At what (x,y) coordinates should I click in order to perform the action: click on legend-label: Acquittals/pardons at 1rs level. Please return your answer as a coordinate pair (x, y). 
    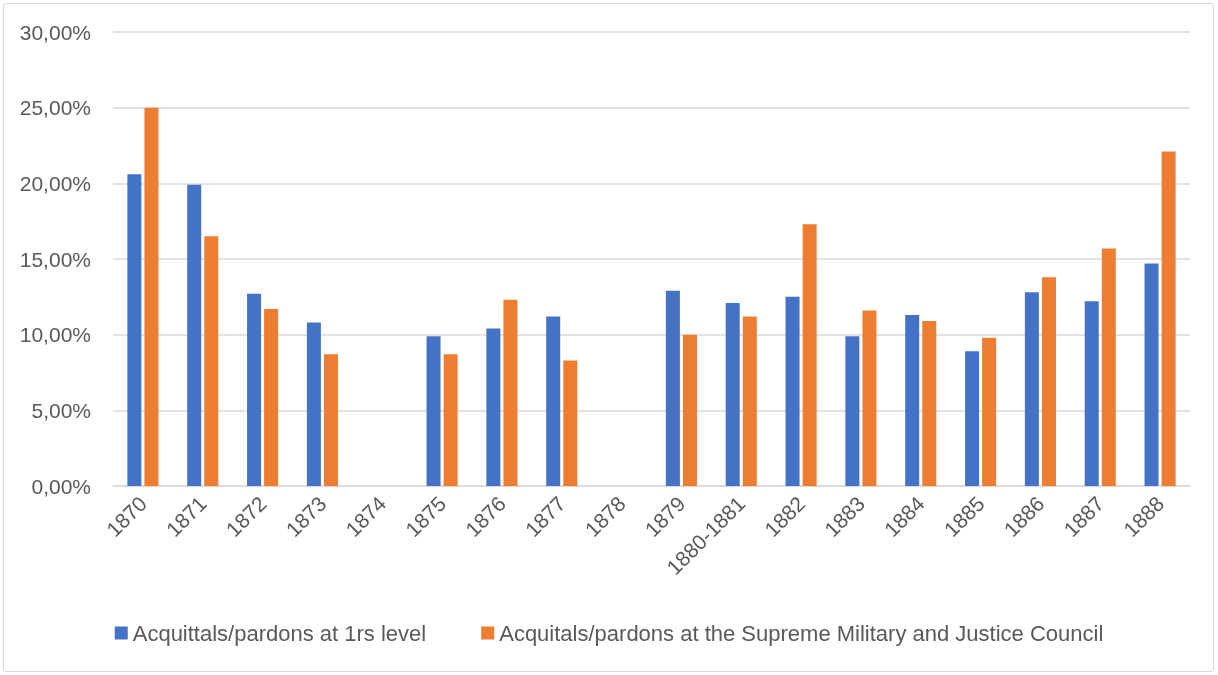
    Looking at the image, I should click on (279, 633).